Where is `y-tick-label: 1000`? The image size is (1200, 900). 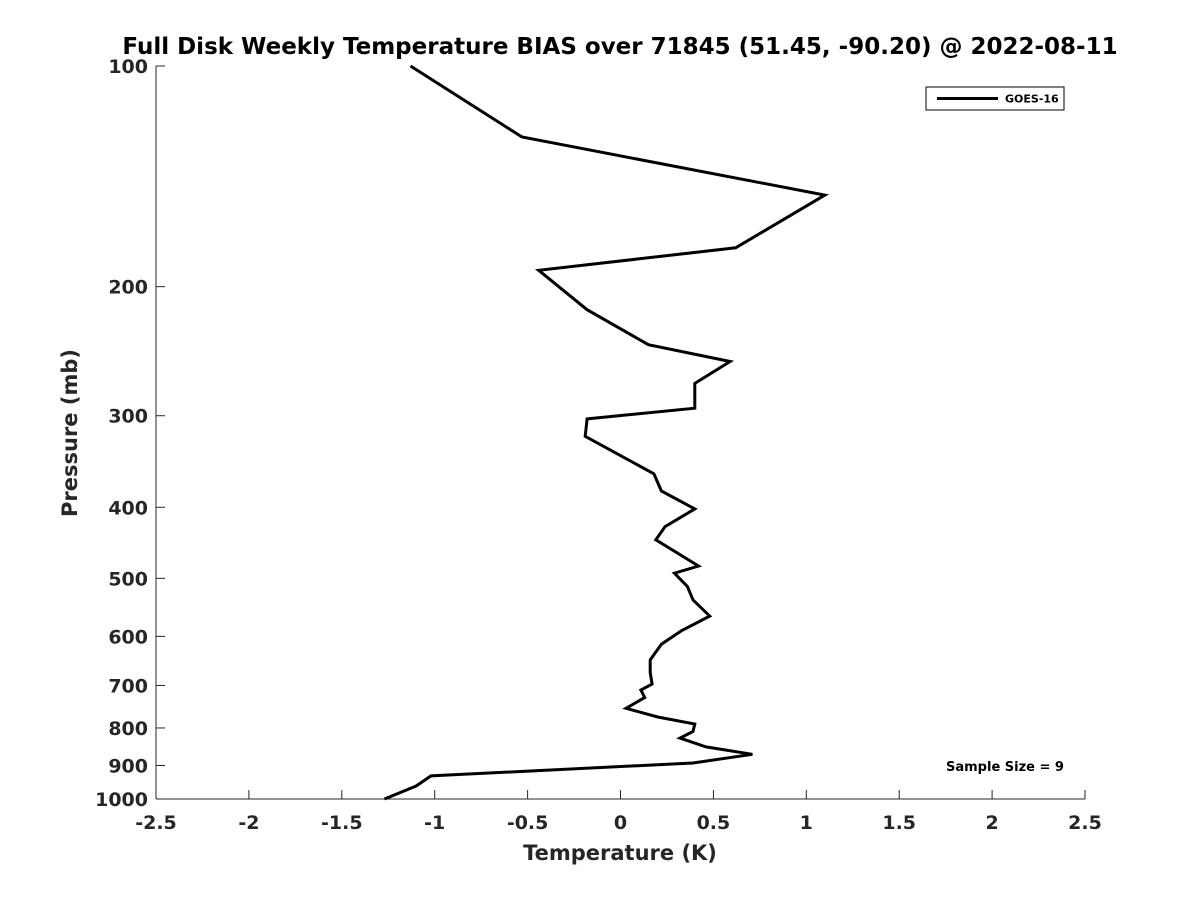
y-tick-label: 1000 is located at coordinates (121, 800).